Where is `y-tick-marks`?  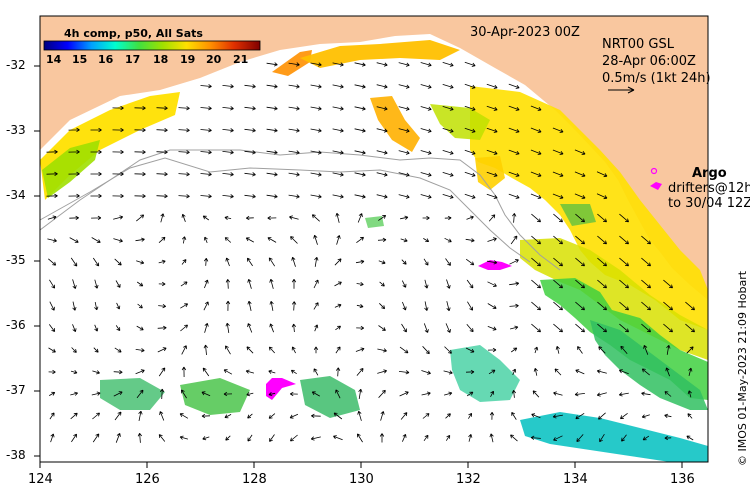
y-tick-marks is located at coordinates (37, 261).